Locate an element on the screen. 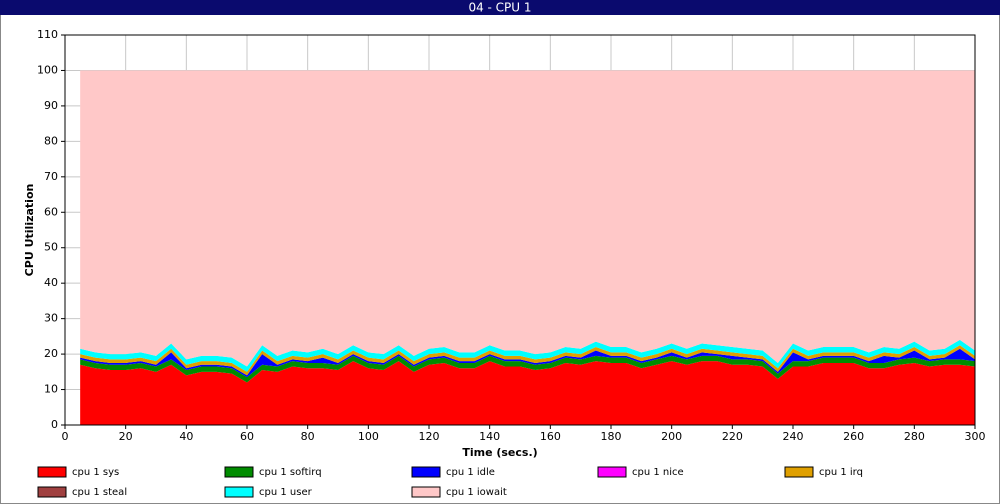 Image resolution: width=1000 pixels, height=504 pixels. x-tick-label: 100 is located at coordinates (368, 436).